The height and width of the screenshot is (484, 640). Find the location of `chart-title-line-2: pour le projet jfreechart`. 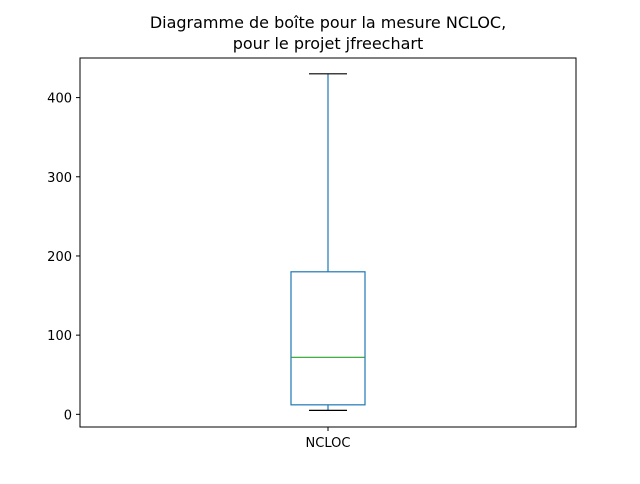

chart-title-line-2: pour le projet jfreechart is located at coordinates (328, 43).